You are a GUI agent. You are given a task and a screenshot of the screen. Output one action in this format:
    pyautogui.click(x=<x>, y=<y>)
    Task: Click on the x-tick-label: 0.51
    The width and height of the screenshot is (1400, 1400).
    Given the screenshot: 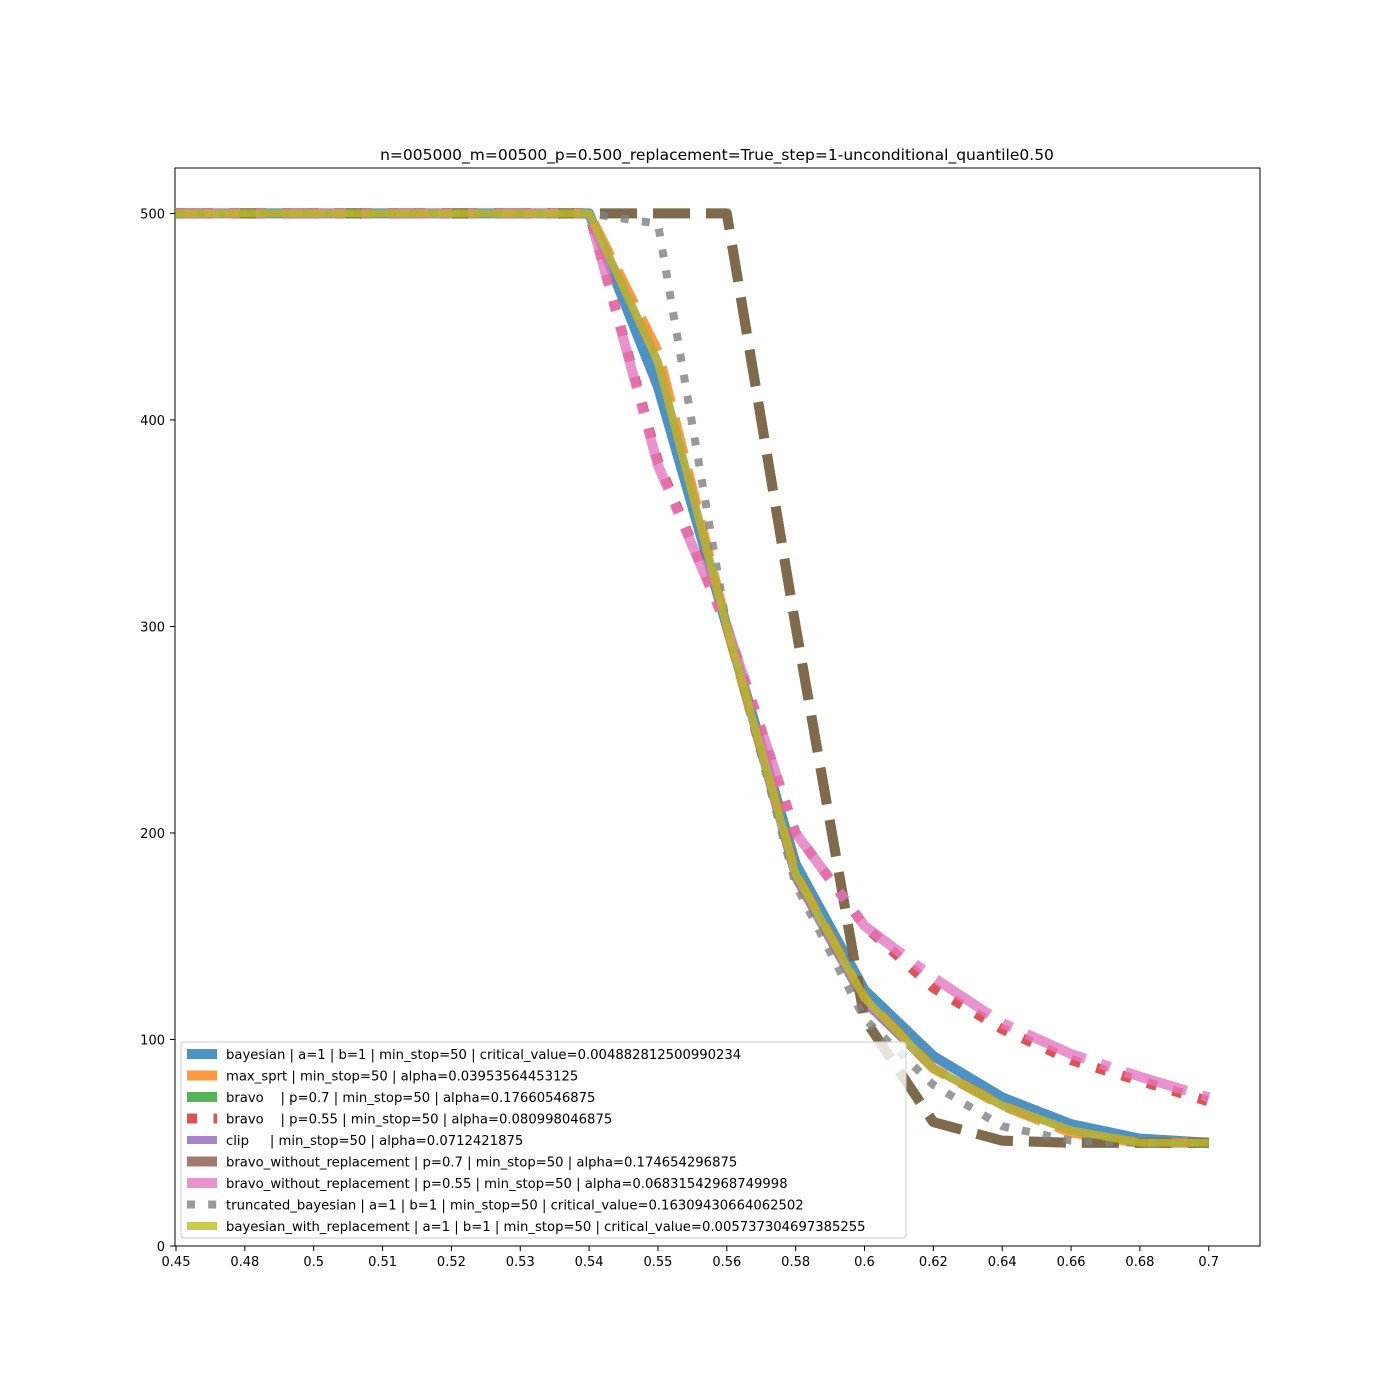 What is the action you would take?
    pyautogui.click(x=382, y=1262)
    